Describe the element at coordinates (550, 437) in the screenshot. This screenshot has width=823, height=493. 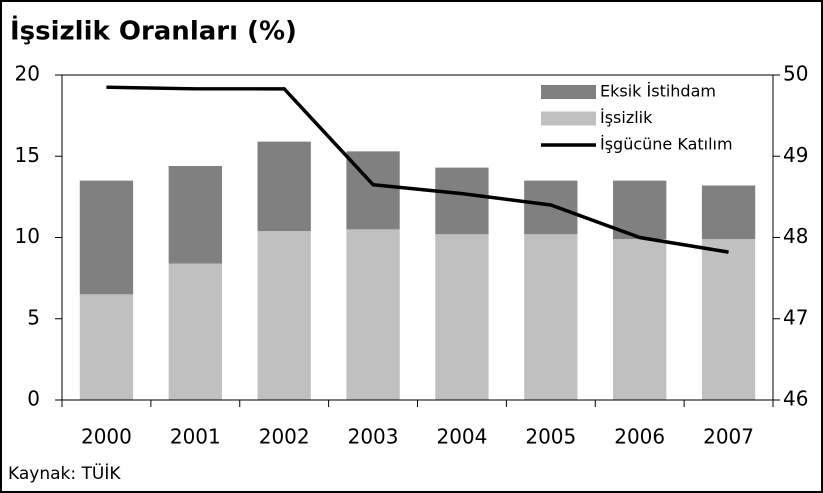
I see `x-tick-label: 2005` at that location.